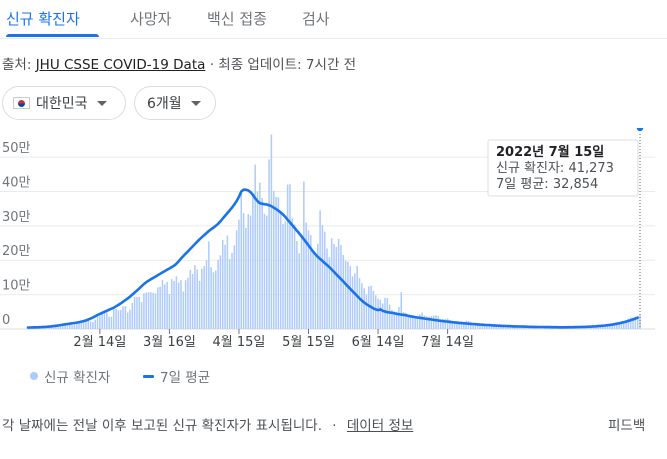  I want to click on tab-deaths: 사망자, so click(151, 19).